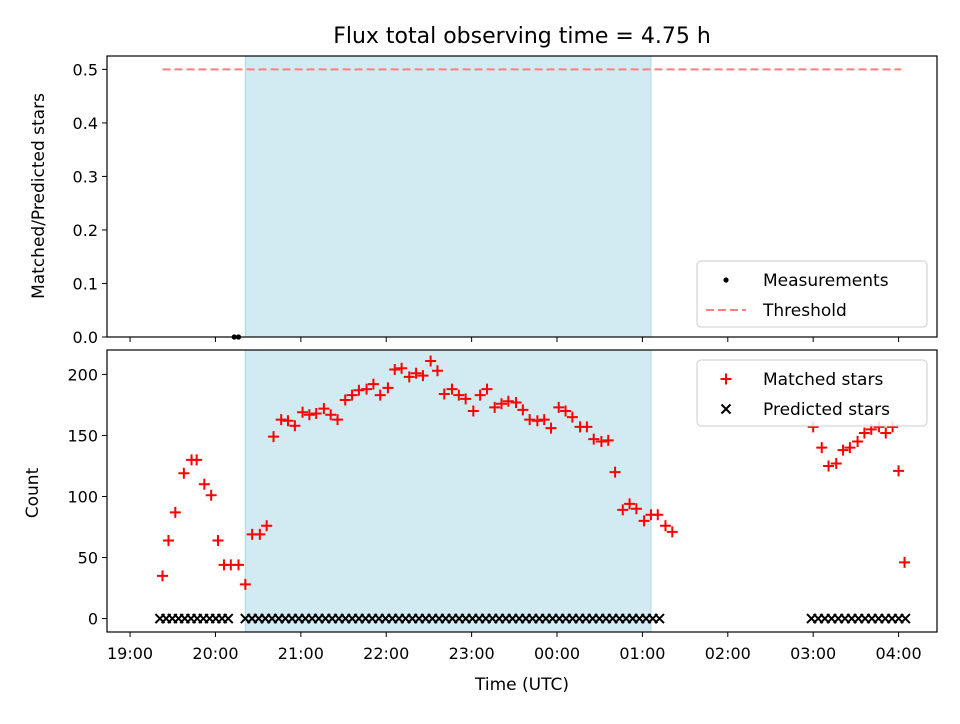 This screenshot has height=724, width=960. I want to click on x-tick-label: 20:00, so click(215, 653).